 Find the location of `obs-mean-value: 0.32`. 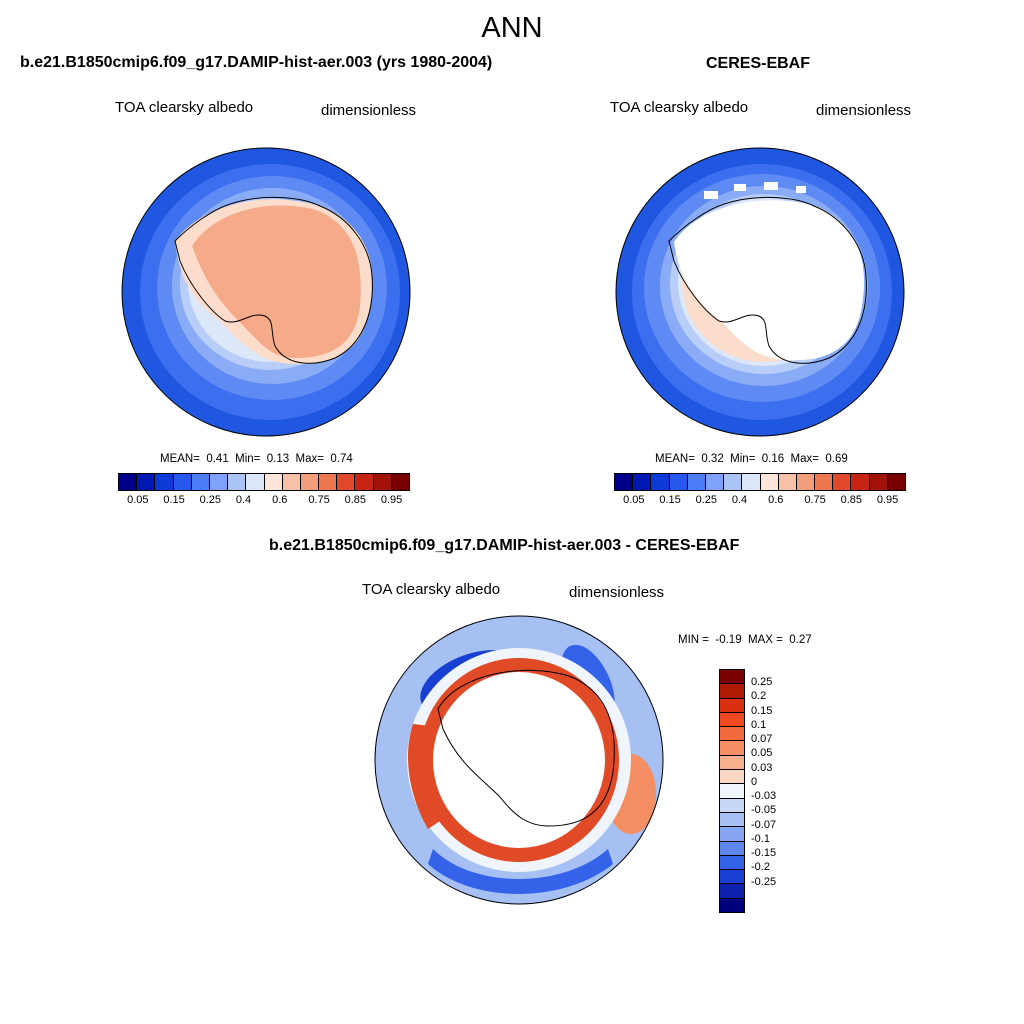

obs-mean-value: 0.32 is located at coordinates (712, 459).